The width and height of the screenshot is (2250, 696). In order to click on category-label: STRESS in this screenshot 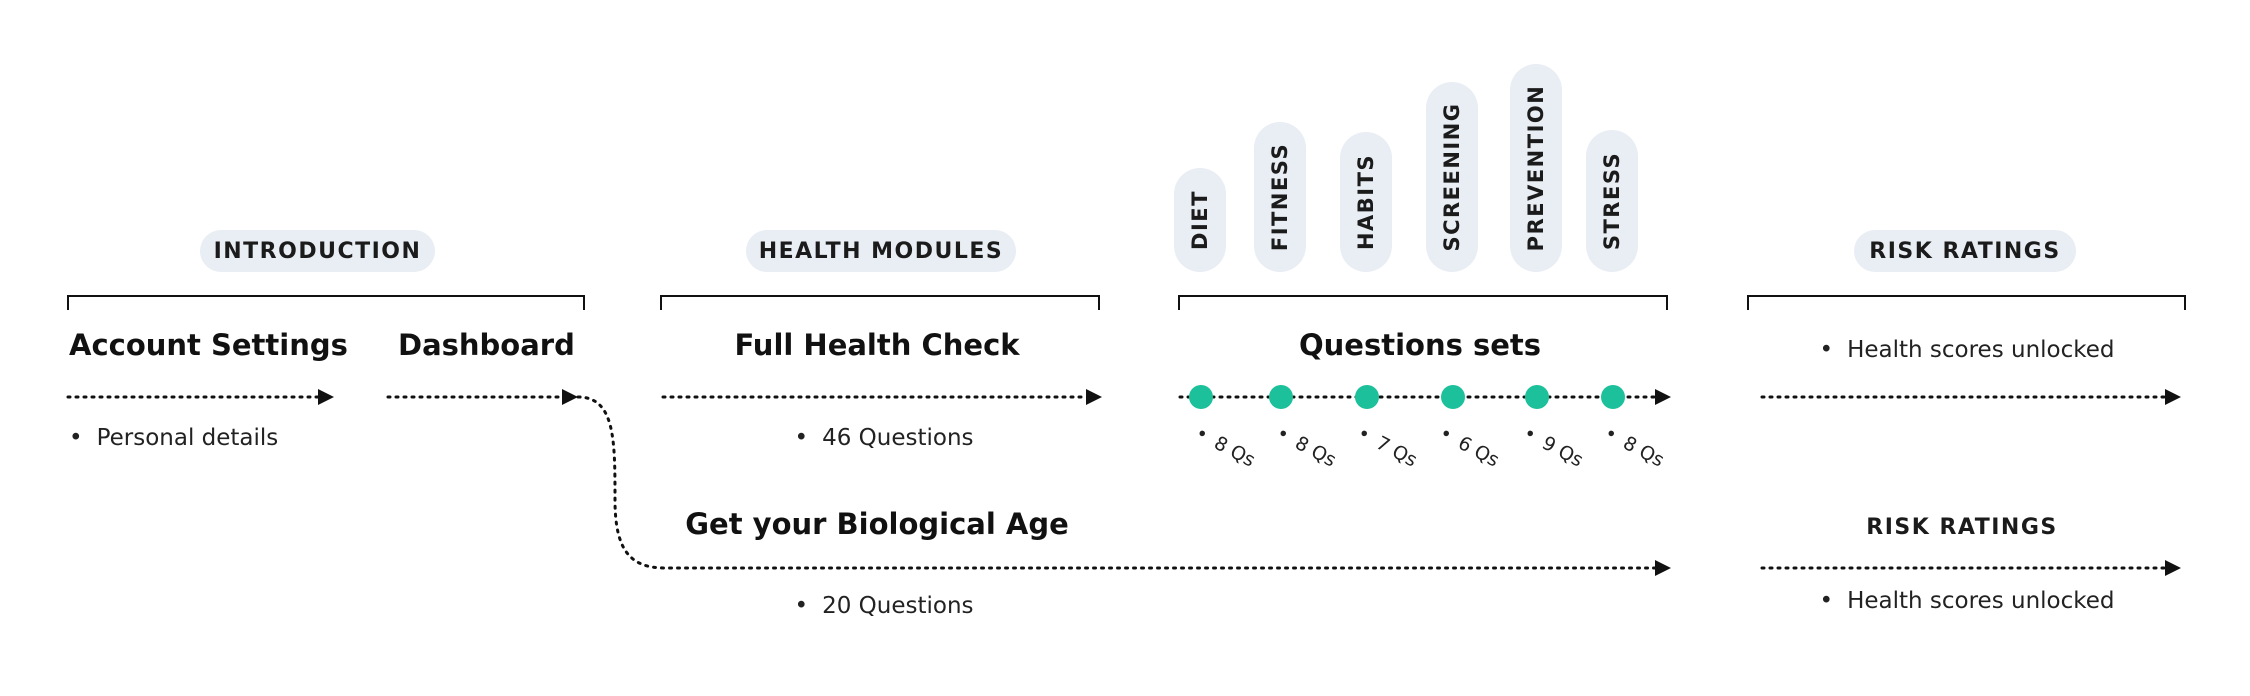, I will do `click(1612, 201)`.